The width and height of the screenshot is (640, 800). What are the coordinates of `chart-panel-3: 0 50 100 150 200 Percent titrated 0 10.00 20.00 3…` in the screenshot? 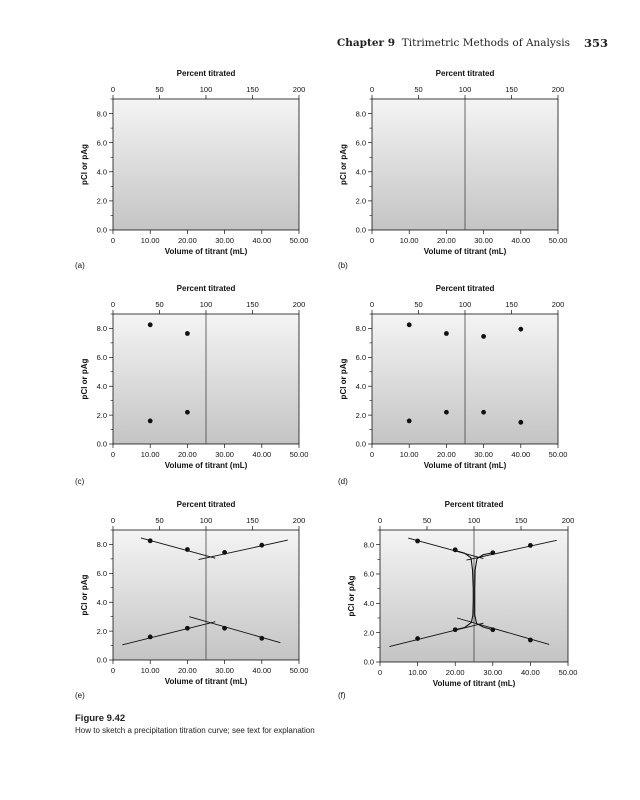 It's located at (191, 385).